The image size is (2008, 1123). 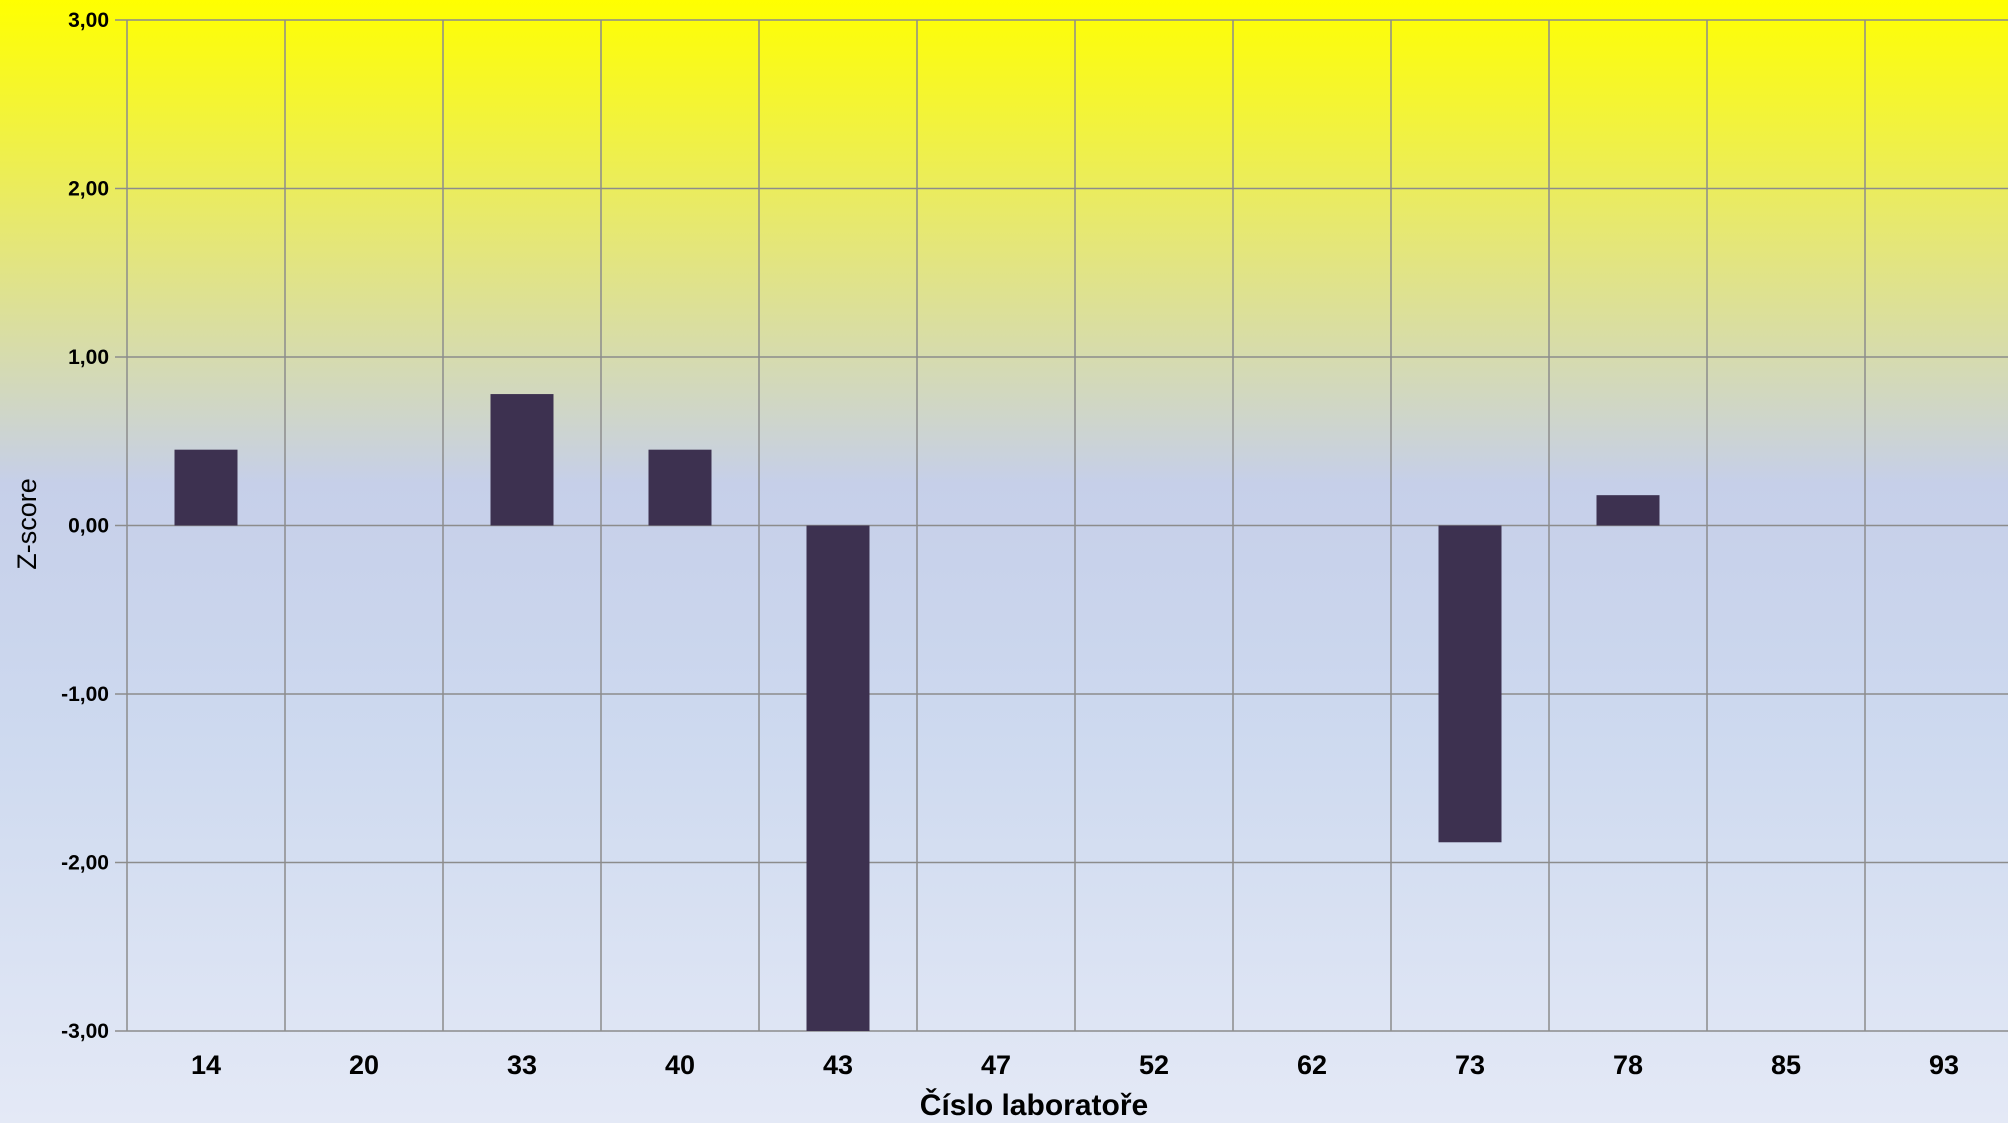 I want to click on y-tick-label: 1,00, so click(x=88, y=357).